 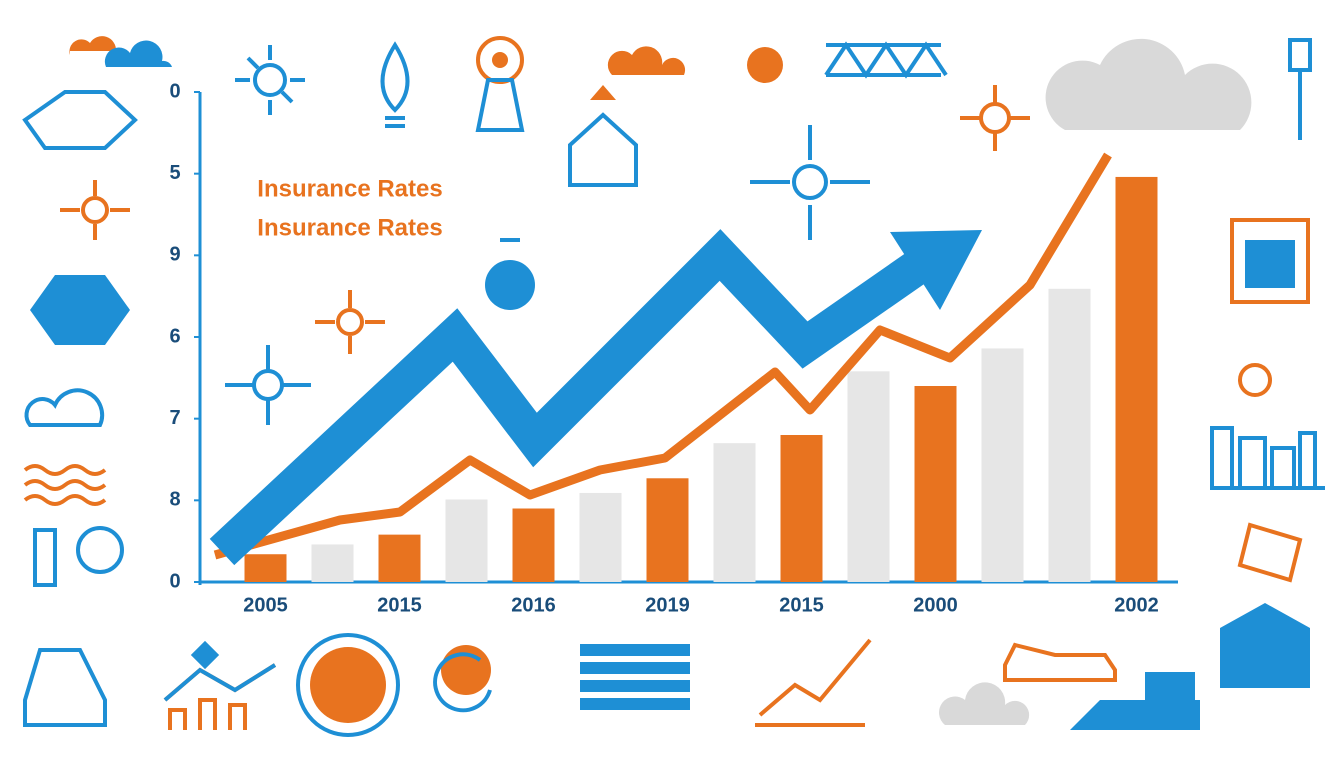 I want to click on y-tick-label: 8, so click(x=174, y=500).